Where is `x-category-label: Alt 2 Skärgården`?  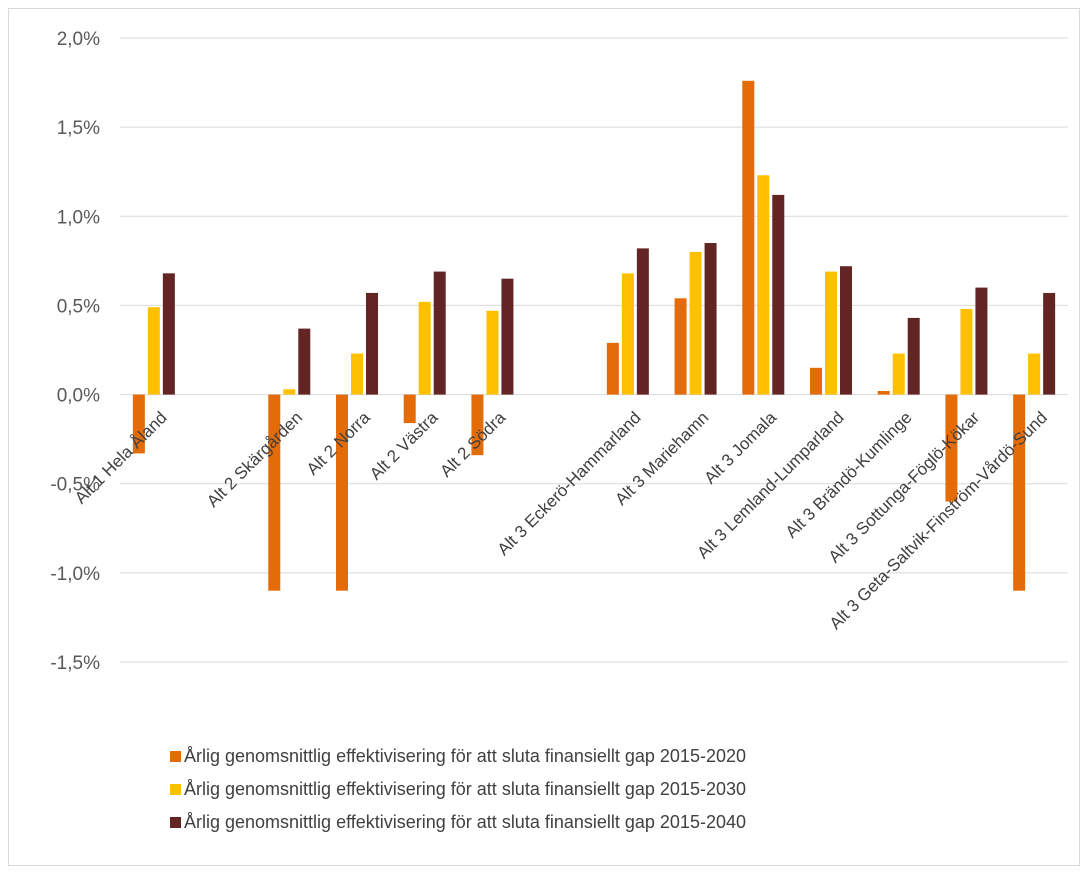
x-category-label: Alt 2 Skärgården is located at coordinates (254, 459).